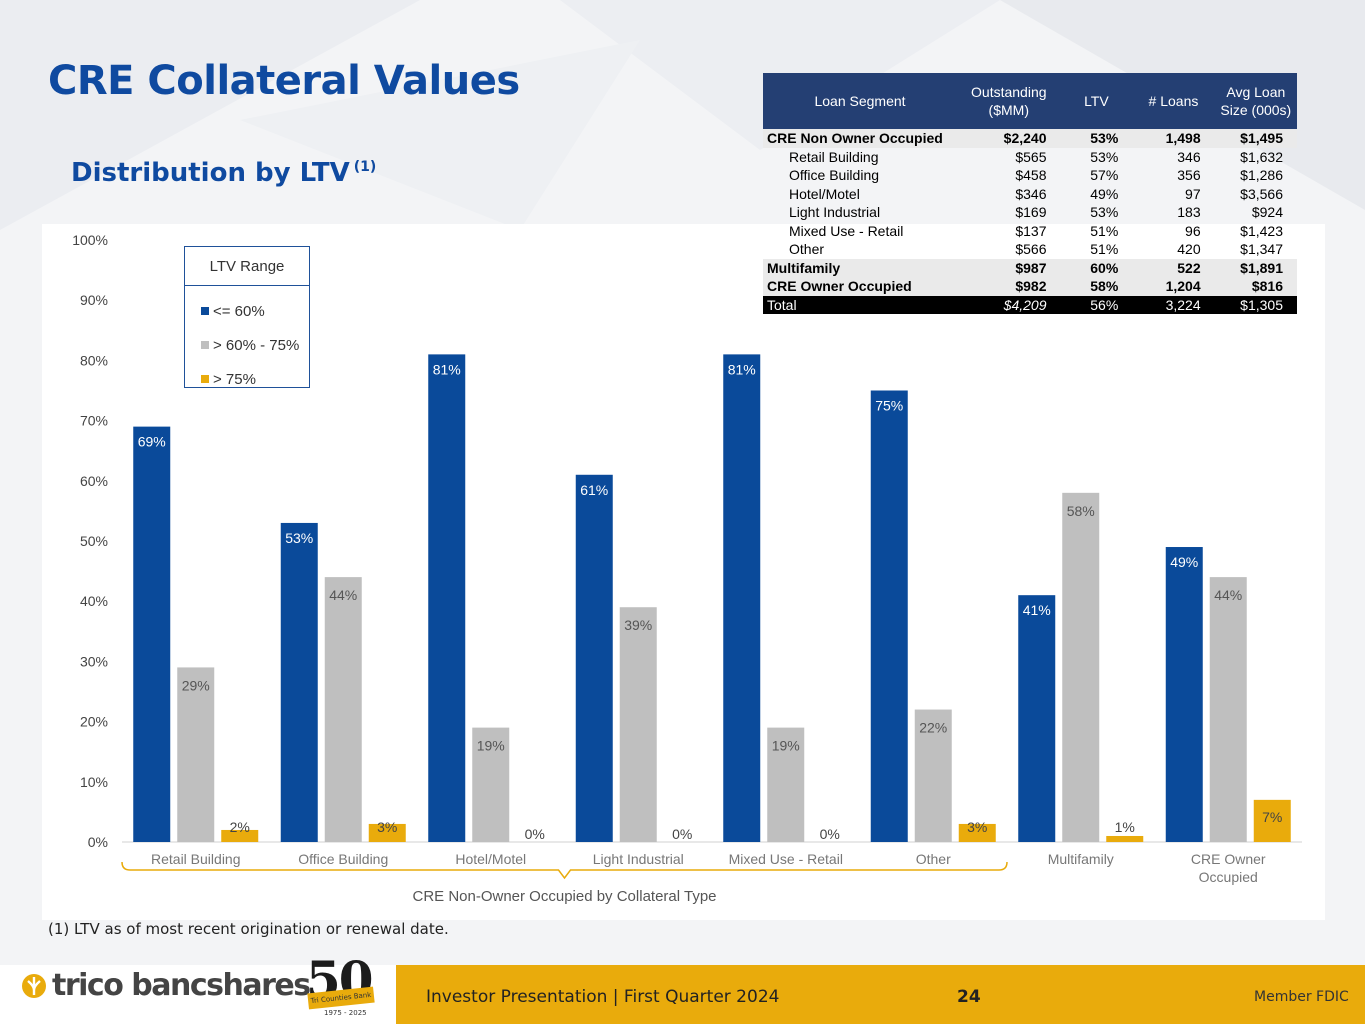  What do you see at coordinates (1255, 267) in the screenshot?
I see `table-cell-value: $1,891` at bounding box center [1255, 267].